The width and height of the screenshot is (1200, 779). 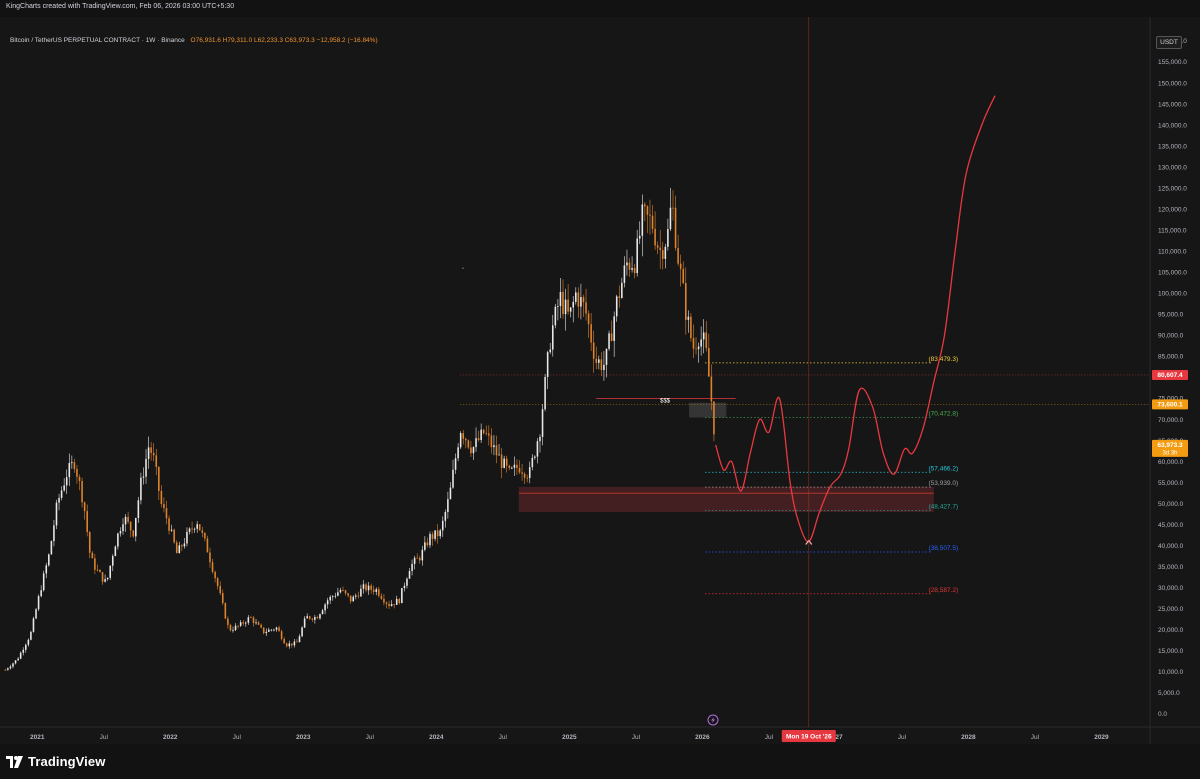 I want to click on price-tick-label: 35,000.0, so click(x=1171, y=567).